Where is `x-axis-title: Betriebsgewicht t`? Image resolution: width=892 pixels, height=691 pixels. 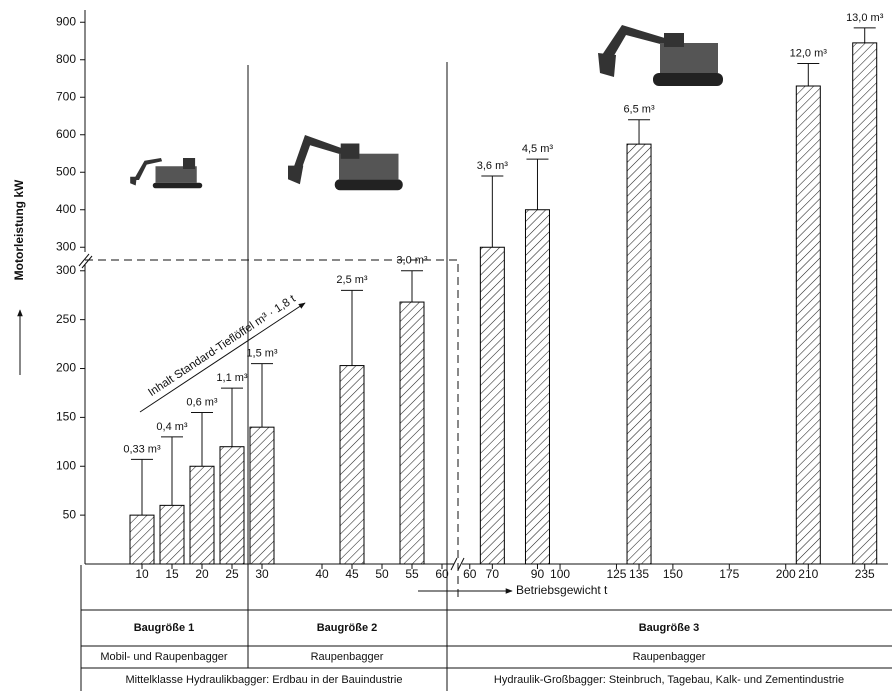
x-axis-title: Betriebsgewicht t is located at coordinates (562, 590).